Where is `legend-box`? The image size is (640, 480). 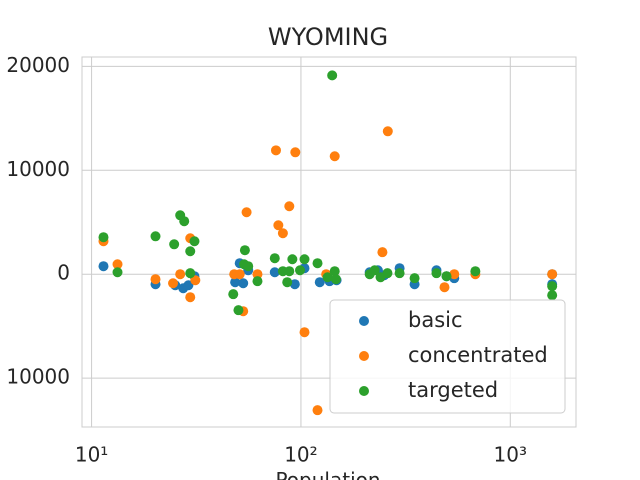 legend-box is located at coordinates (447, 356).